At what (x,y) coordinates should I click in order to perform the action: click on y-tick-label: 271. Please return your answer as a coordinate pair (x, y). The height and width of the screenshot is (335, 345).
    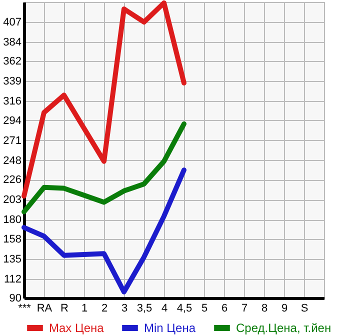
    Looking at the image, I should click on (12, 140).